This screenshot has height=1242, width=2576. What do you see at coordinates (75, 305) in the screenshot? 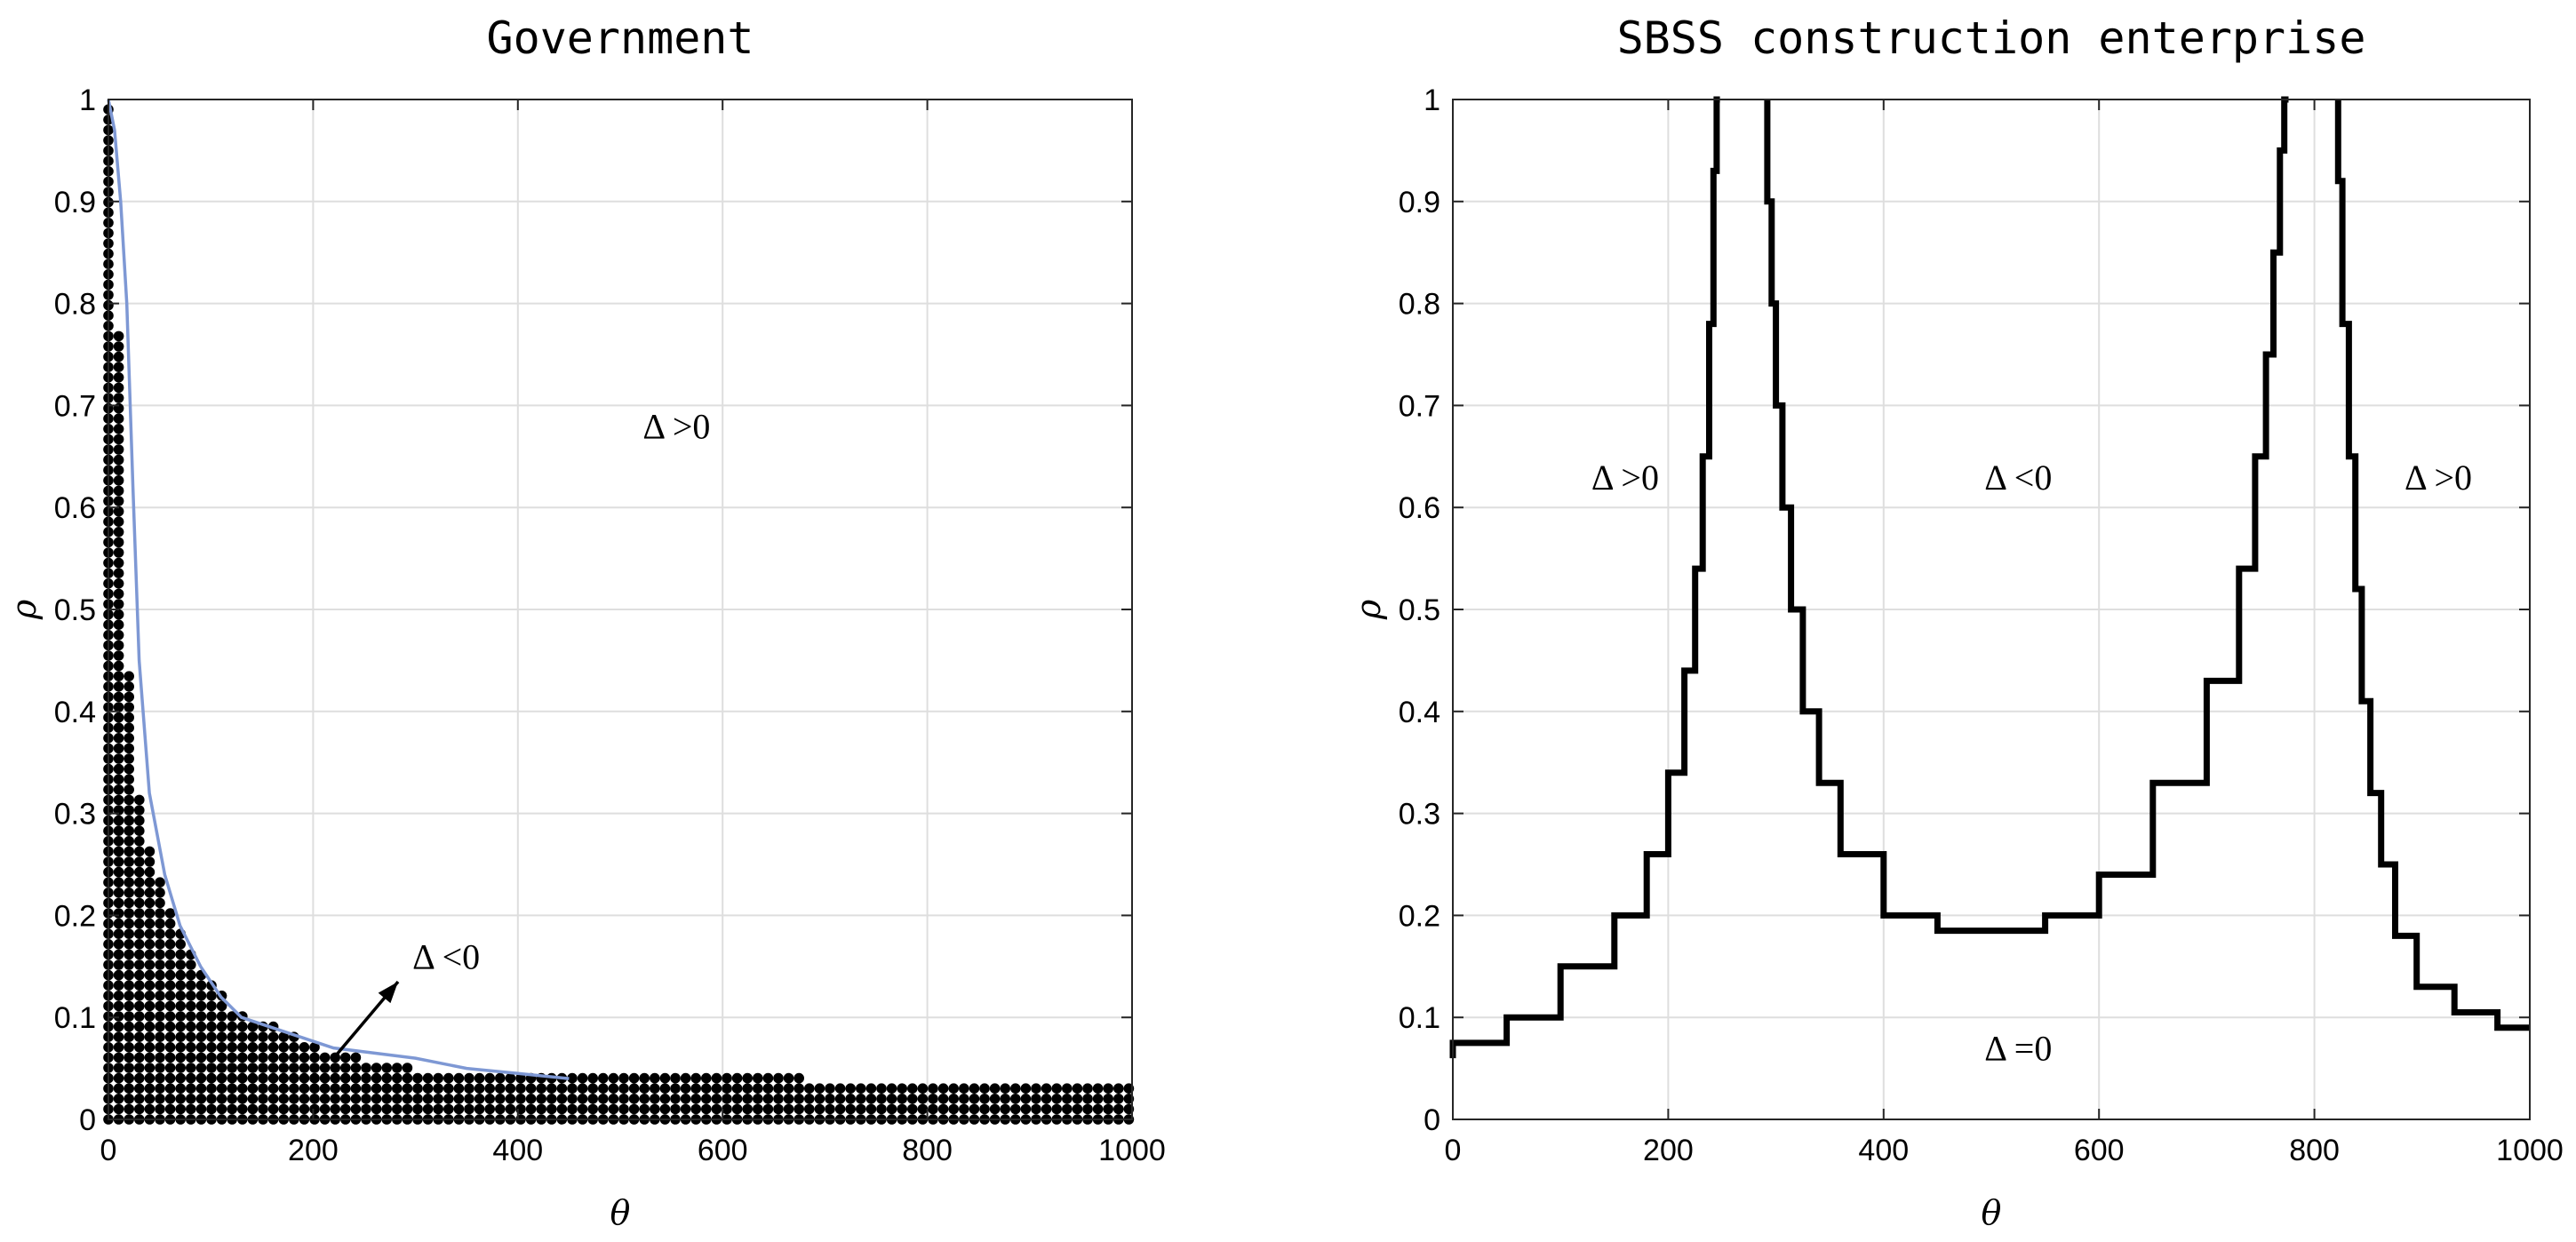
I see `y-tick-label: 0.8` at bounding box center [75, 305].